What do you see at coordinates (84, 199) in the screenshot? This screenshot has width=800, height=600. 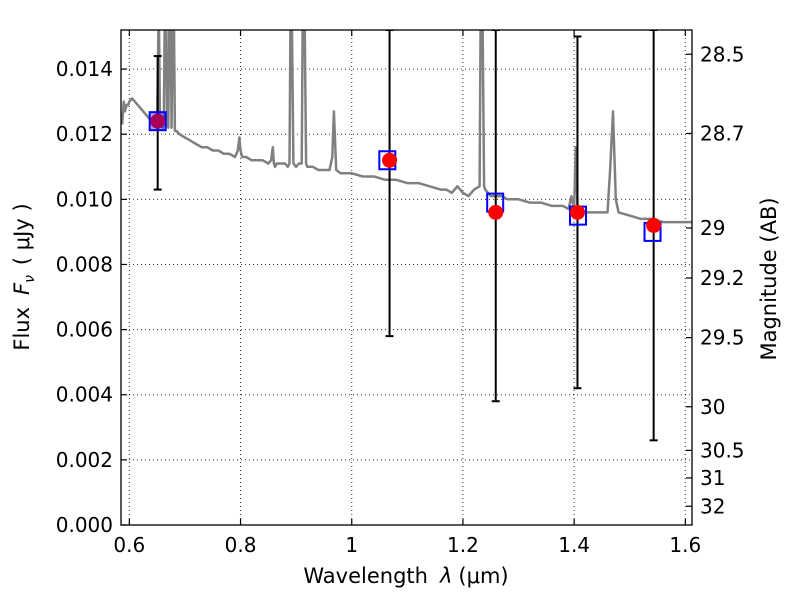 I see `y-tick-label: 0.010` at bounding box center [84, 199].